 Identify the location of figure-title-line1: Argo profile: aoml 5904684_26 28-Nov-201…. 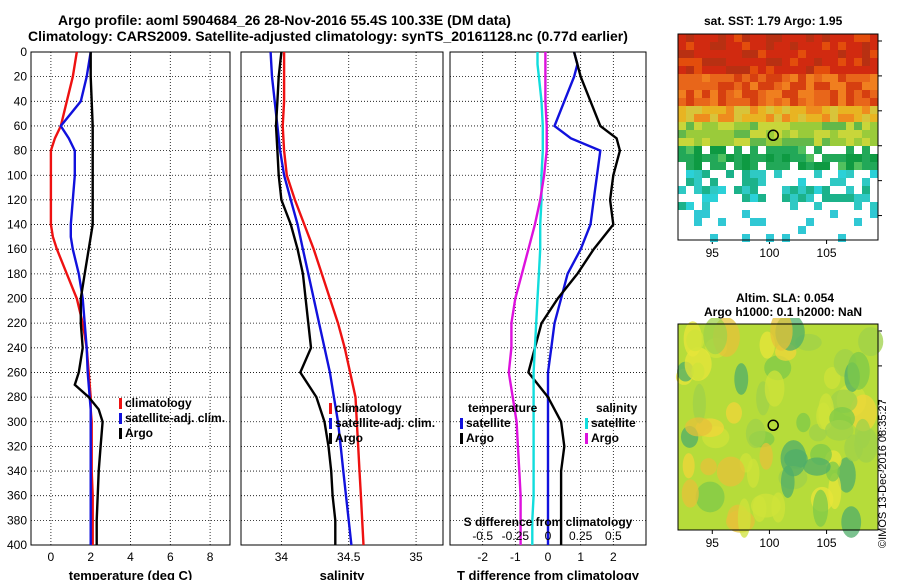
(284, 20).